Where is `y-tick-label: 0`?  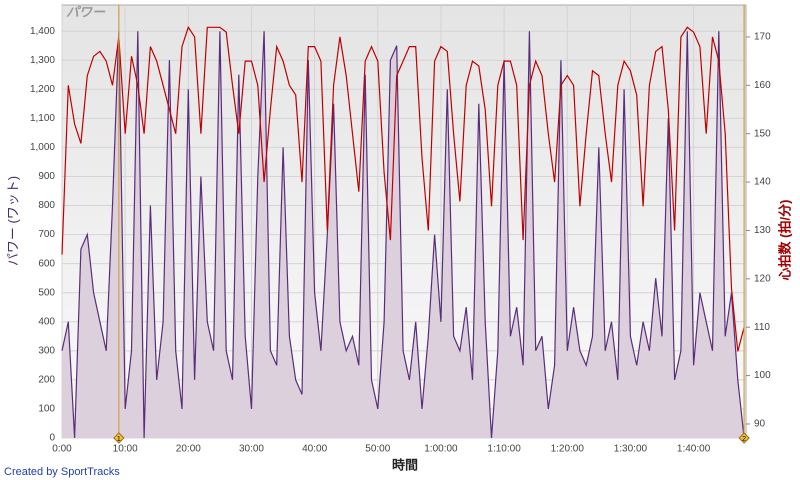 y-tick-label: 0 is located at coordinates (52, 438).